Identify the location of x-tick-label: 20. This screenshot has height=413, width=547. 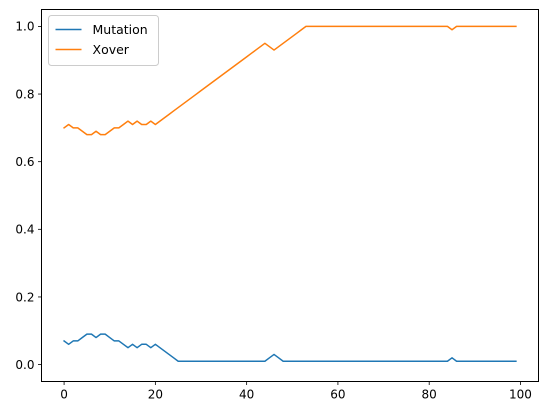
(155, 395).